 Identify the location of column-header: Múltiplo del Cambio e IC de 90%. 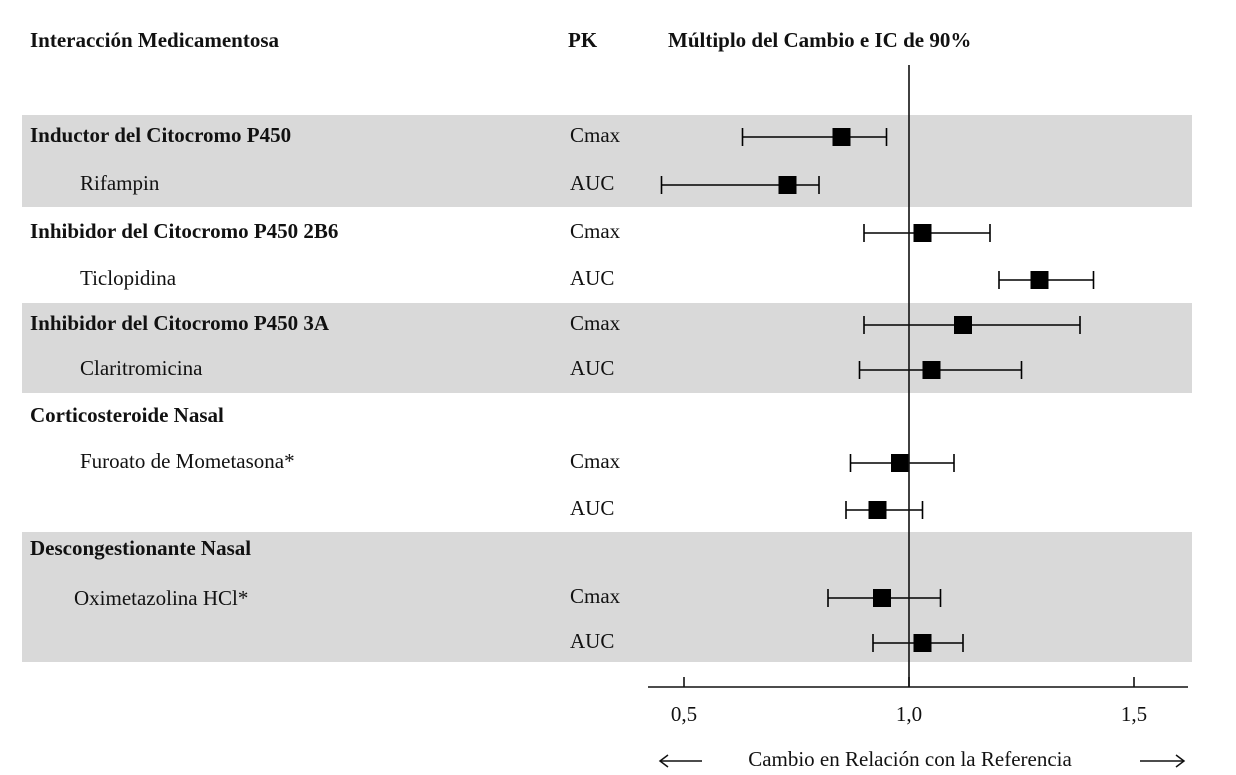
(819, 40).